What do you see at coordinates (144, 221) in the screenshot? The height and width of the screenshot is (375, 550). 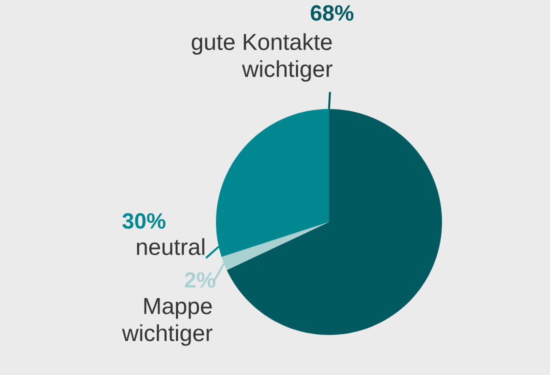 I see `data-label: 30%` at bounding box center [144, 221].